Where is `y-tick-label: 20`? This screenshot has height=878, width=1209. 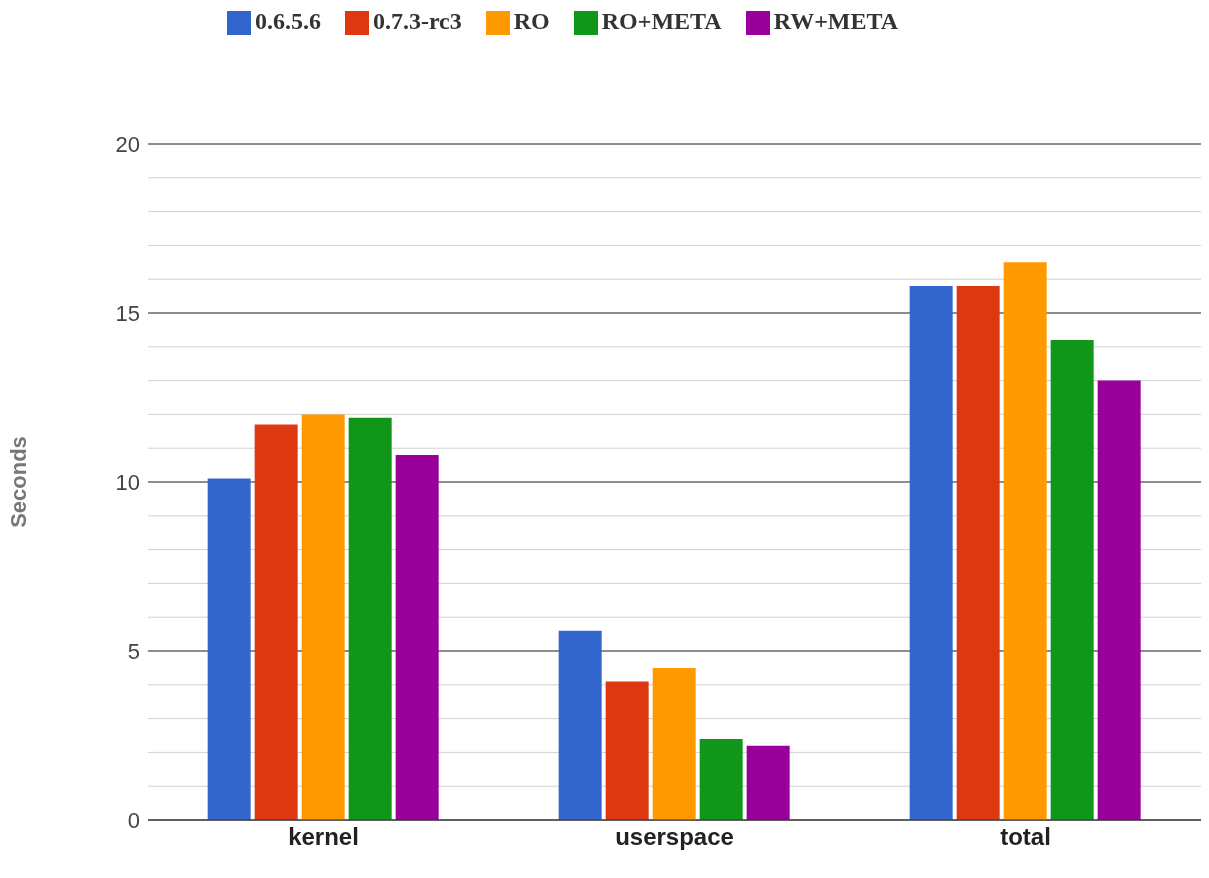
y-tick-label: 20 is located at coordinates (127, 144).